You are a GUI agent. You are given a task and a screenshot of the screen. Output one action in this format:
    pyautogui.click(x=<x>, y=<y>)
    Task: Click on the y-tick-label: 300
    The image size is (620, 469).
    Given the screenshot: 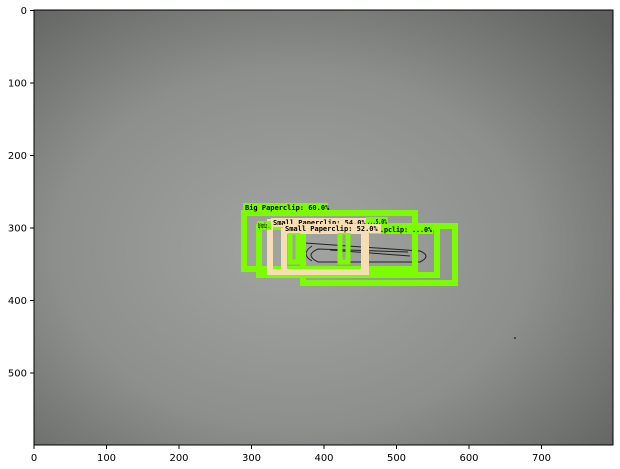 What is the action you would take?
    pyautogui.click(x=17, y=229)
    